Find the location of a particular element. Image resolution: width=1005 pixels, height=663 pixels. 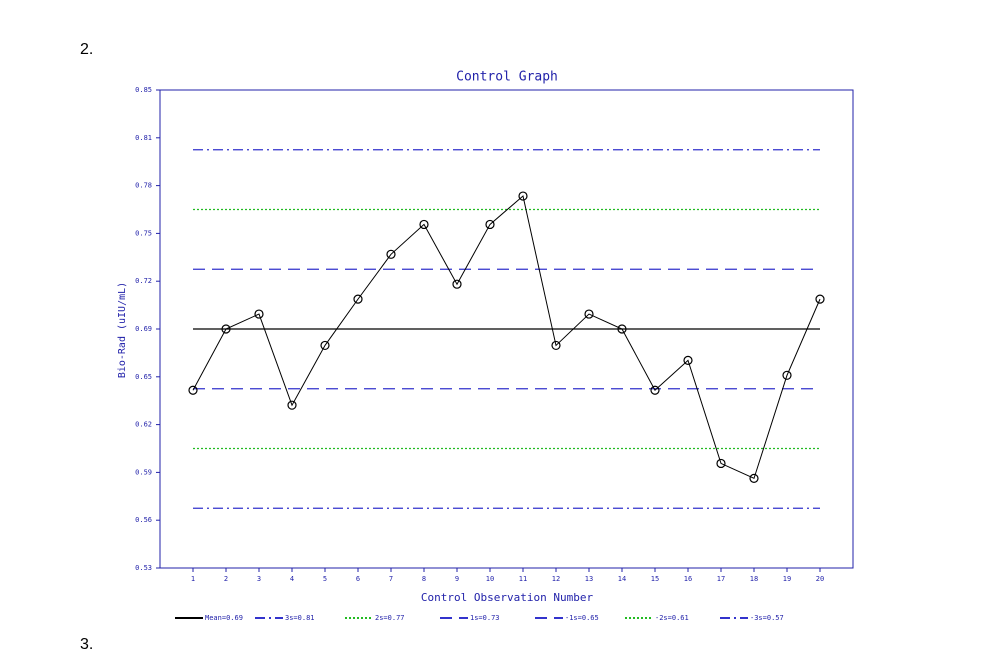

section-number: 3. is located at coordinates (86, 644).